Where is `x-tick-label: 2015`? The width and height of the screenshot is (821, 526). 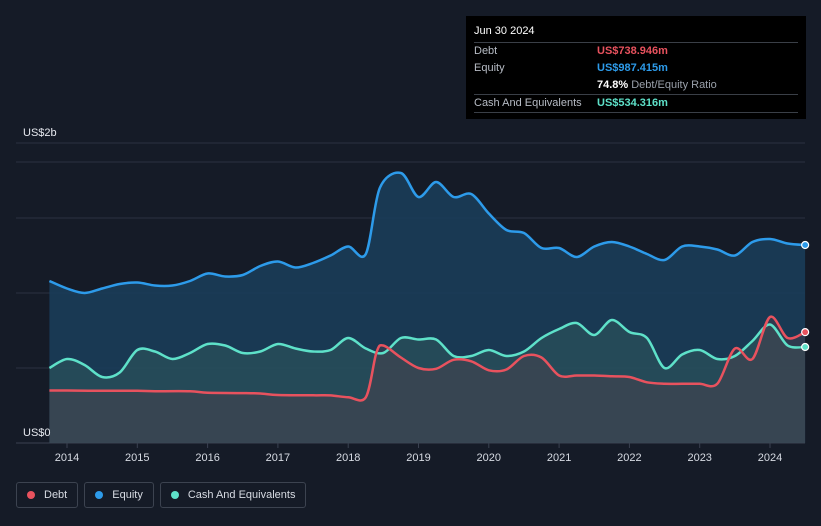
x-tick-label: 2015 is located at coordinates (137, 458).